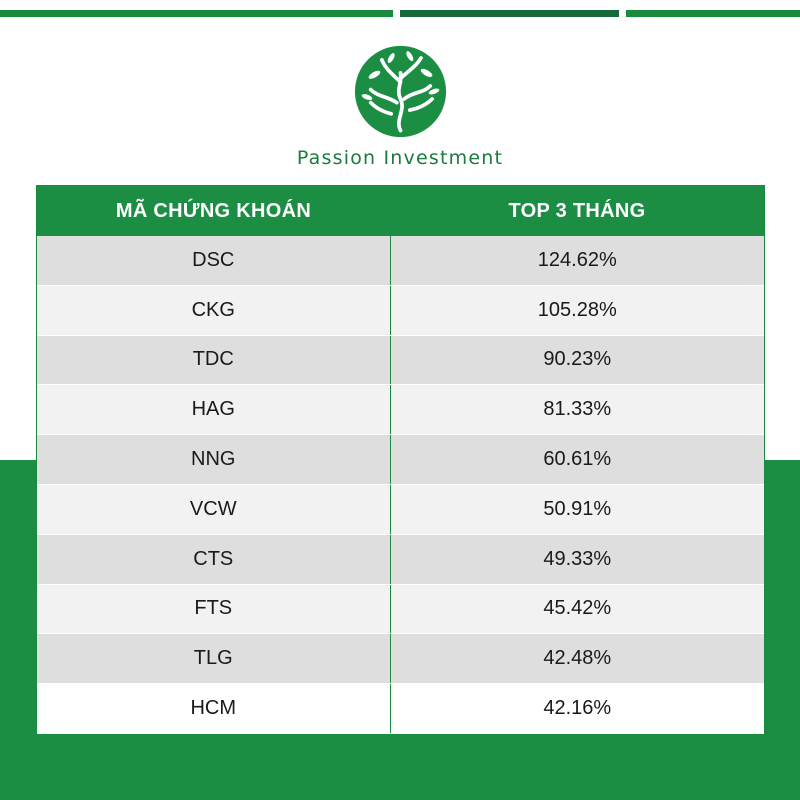  Describe the element at coordinates (214, 360) in the screenshot. I see `stock-code-cell: TDC` at that location.